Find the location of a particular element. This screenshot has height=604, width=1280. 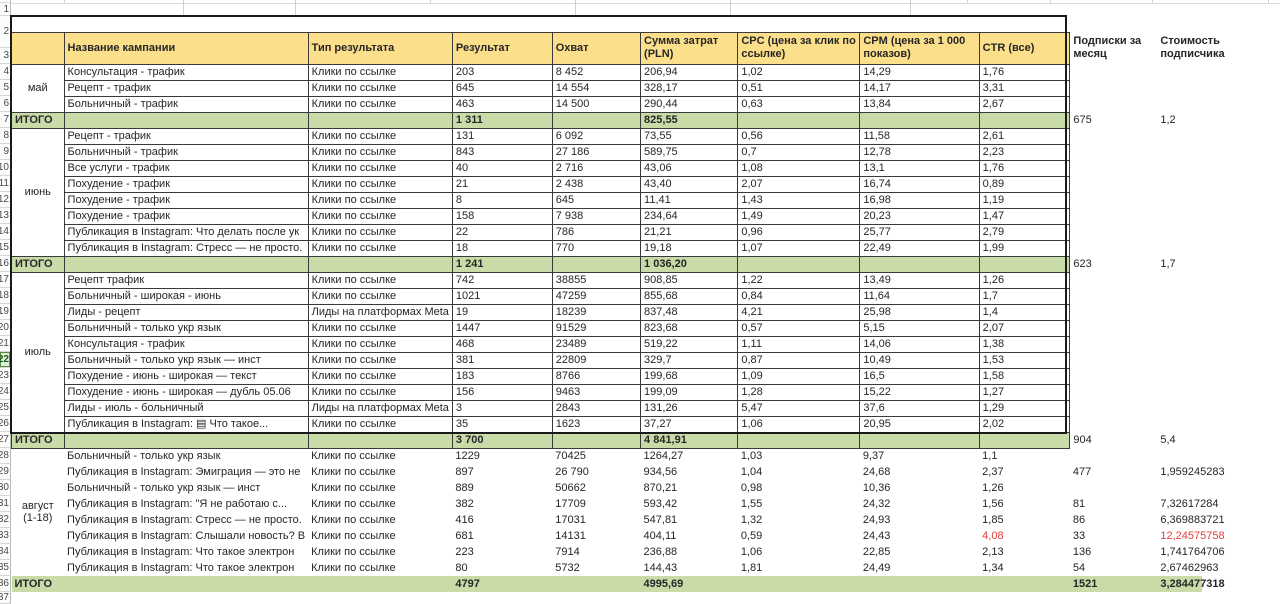

row-number: 31 is located at coordinates (5, 504).